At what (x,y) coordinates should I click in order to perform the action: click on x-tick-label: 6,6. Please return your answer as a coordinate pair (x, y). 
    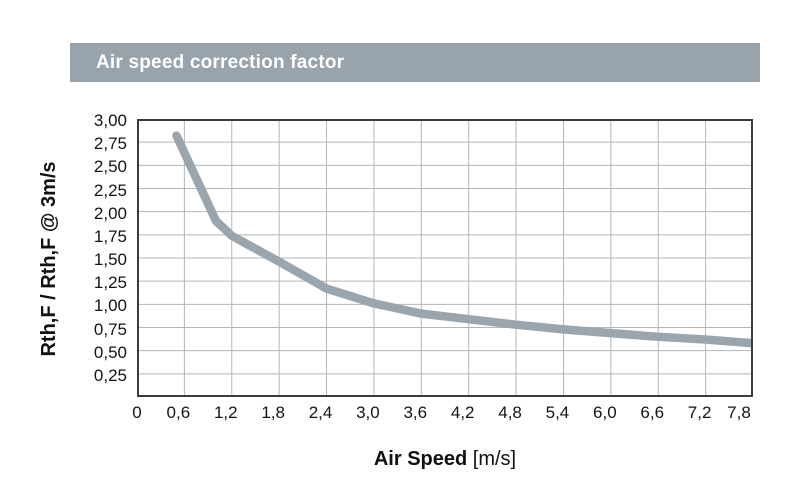
    Looking at the image, I should click on (652, 412).